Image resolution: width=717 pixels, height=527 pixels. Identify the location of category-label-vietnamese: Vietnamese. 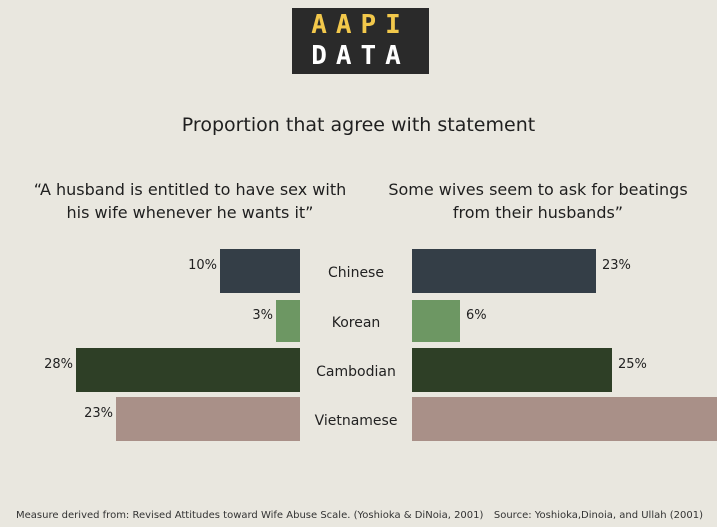
(356, 421).